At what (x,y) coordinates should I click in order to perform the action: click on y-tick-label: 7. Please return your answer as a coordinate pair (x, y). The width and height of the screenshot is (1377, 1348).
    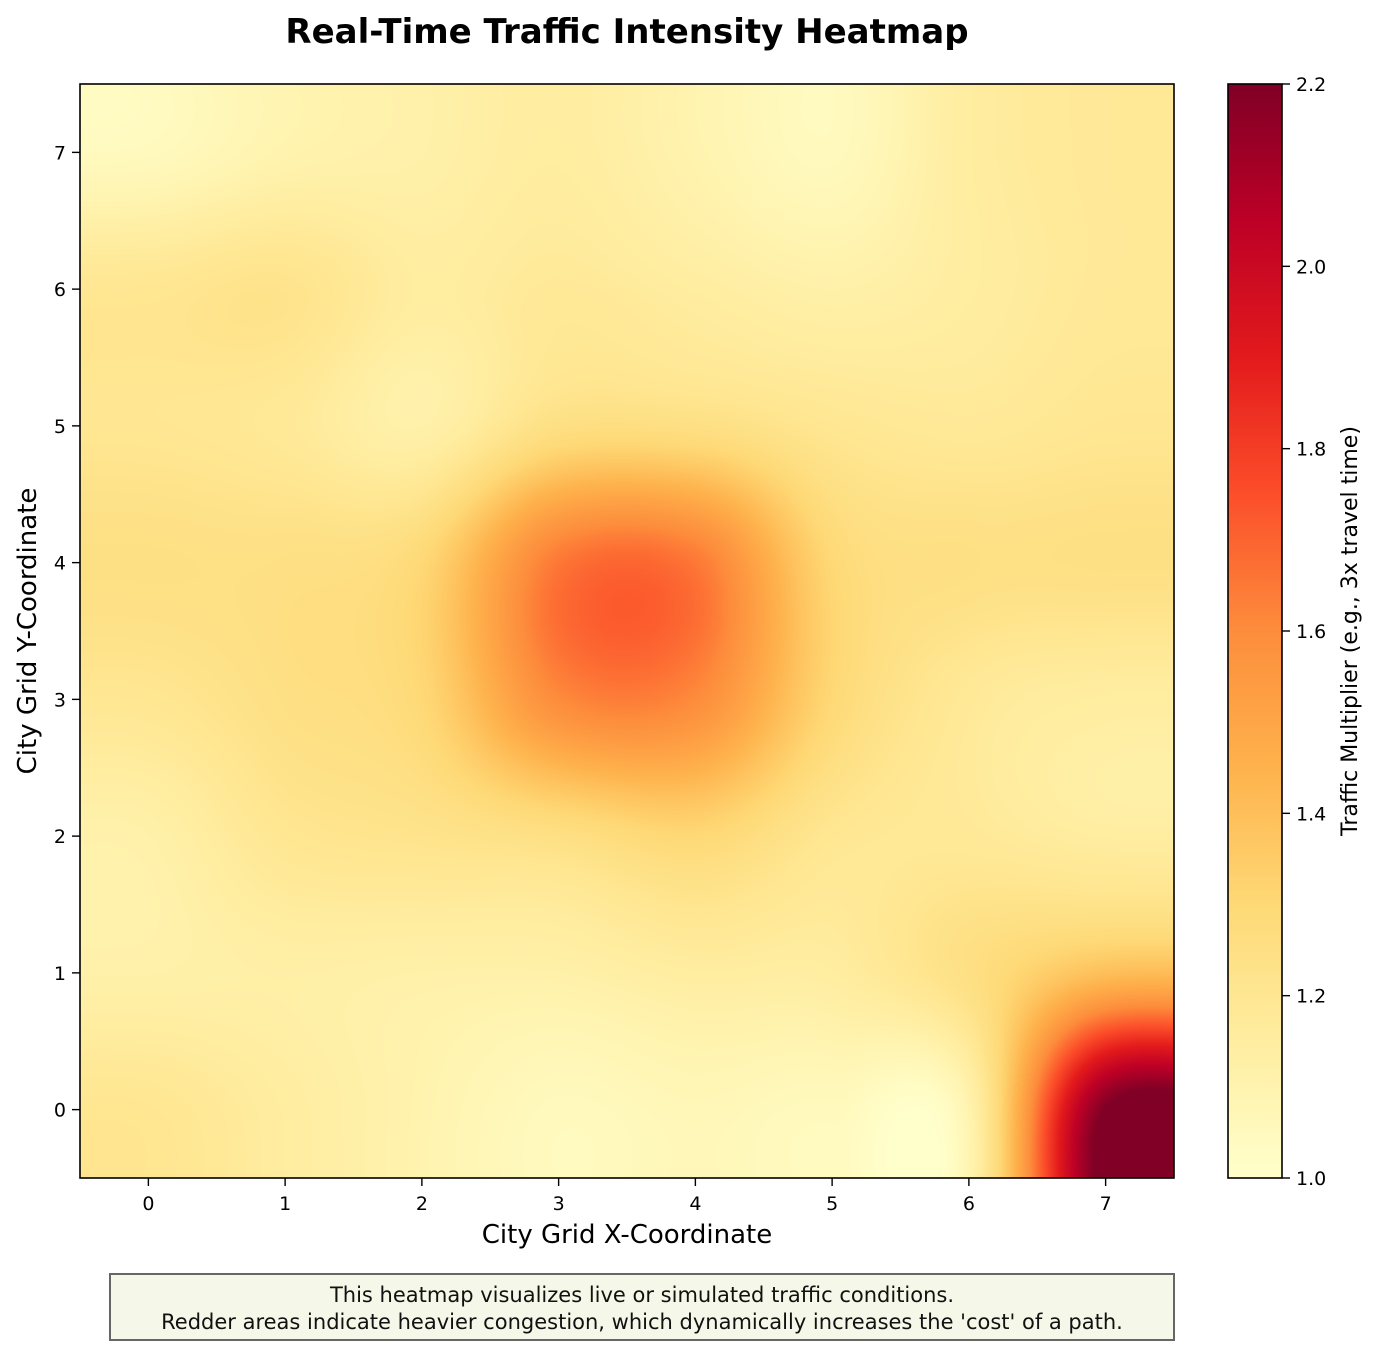
    Looking at the image, I should click on (60, 153).